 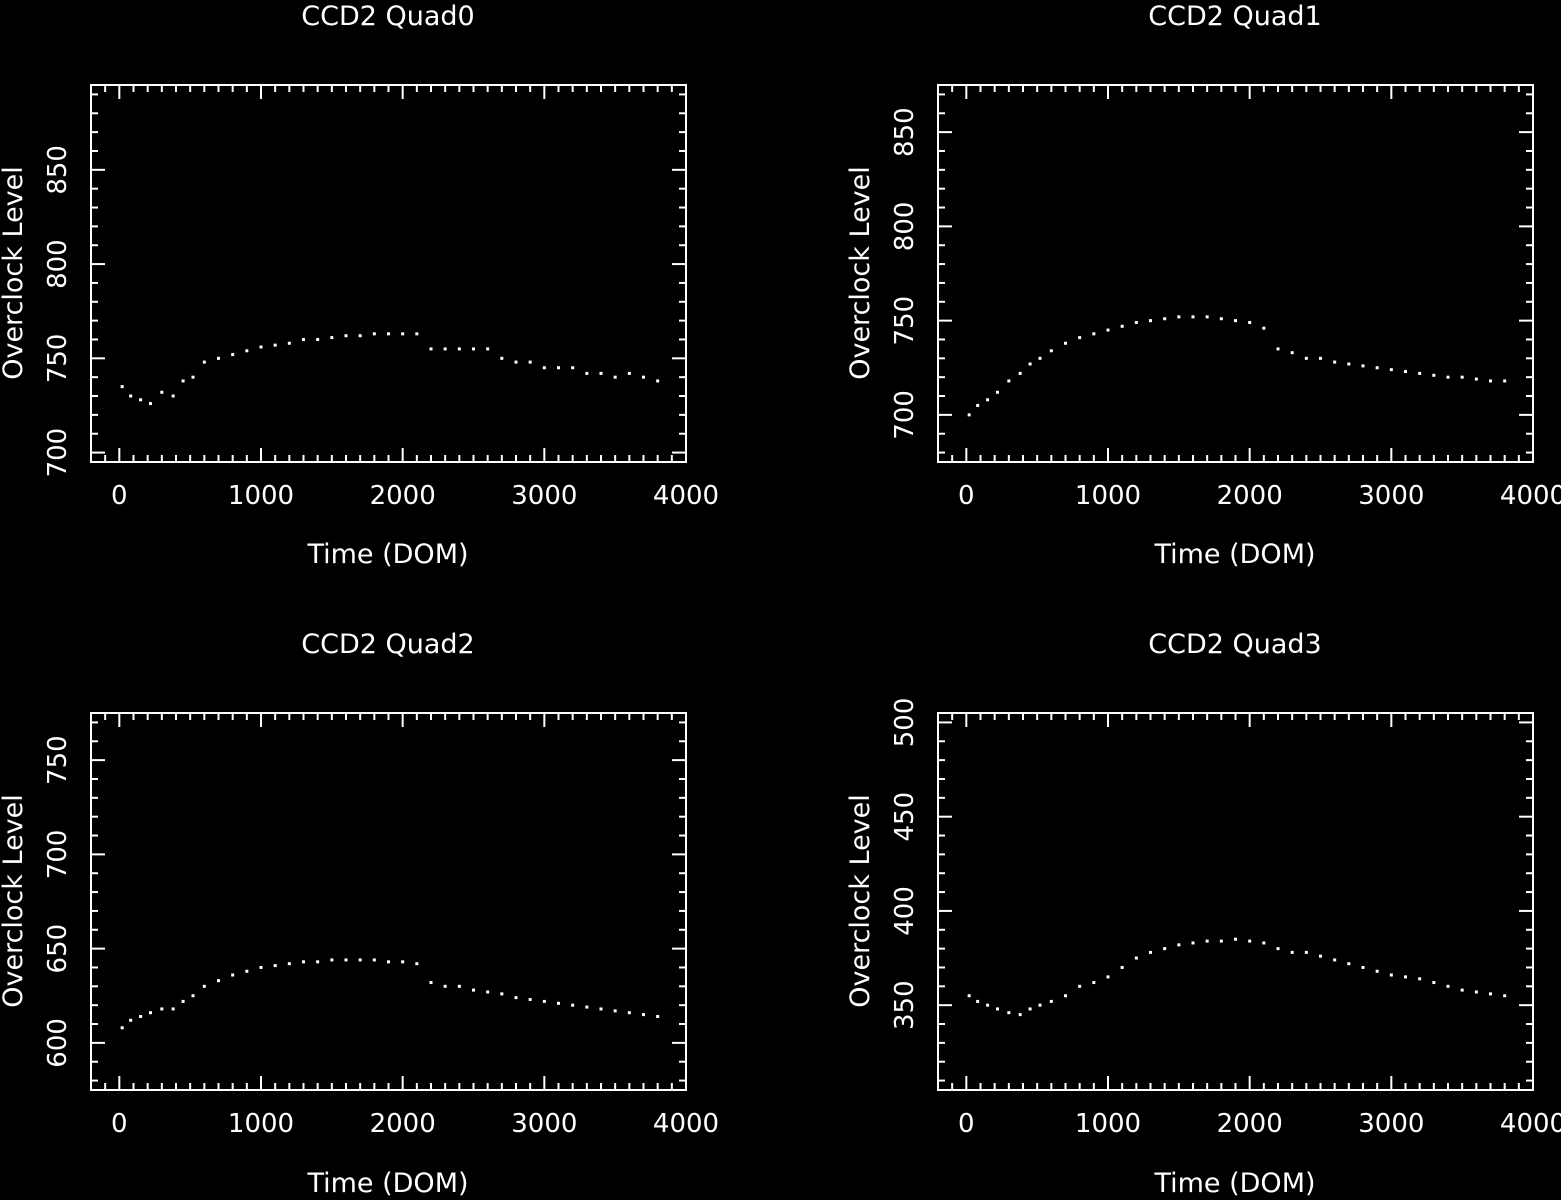 What do you see at coordinates (905, 273) in the screenshot?
I see `y-tick-labels: 700 750 800 850` at bounding box center [905, 273].